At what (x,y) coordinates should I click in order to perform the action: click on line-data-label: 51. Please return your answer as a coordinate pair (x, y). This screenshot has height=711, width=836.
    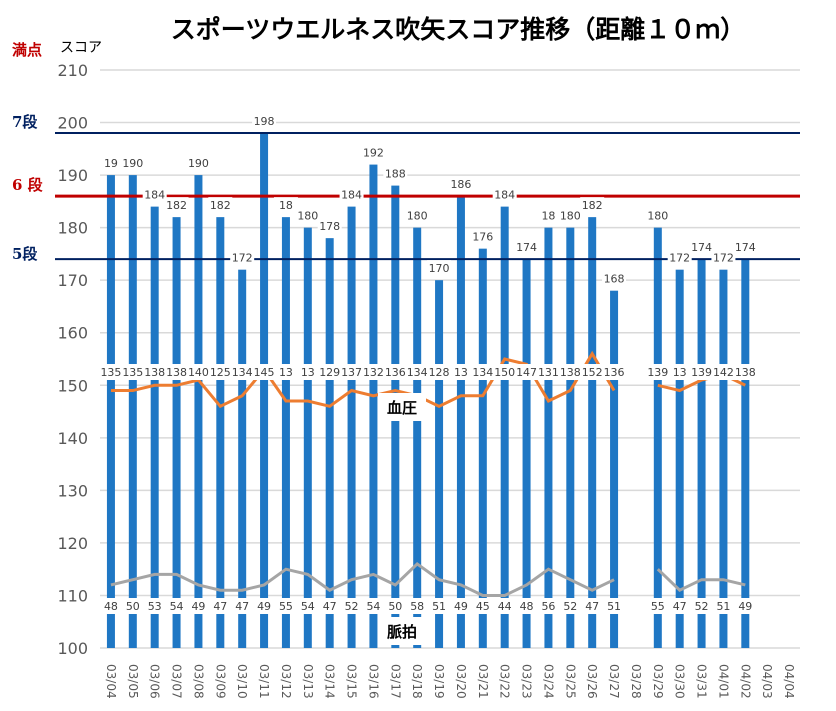
    Looking at the image, I should click on (439, 606).